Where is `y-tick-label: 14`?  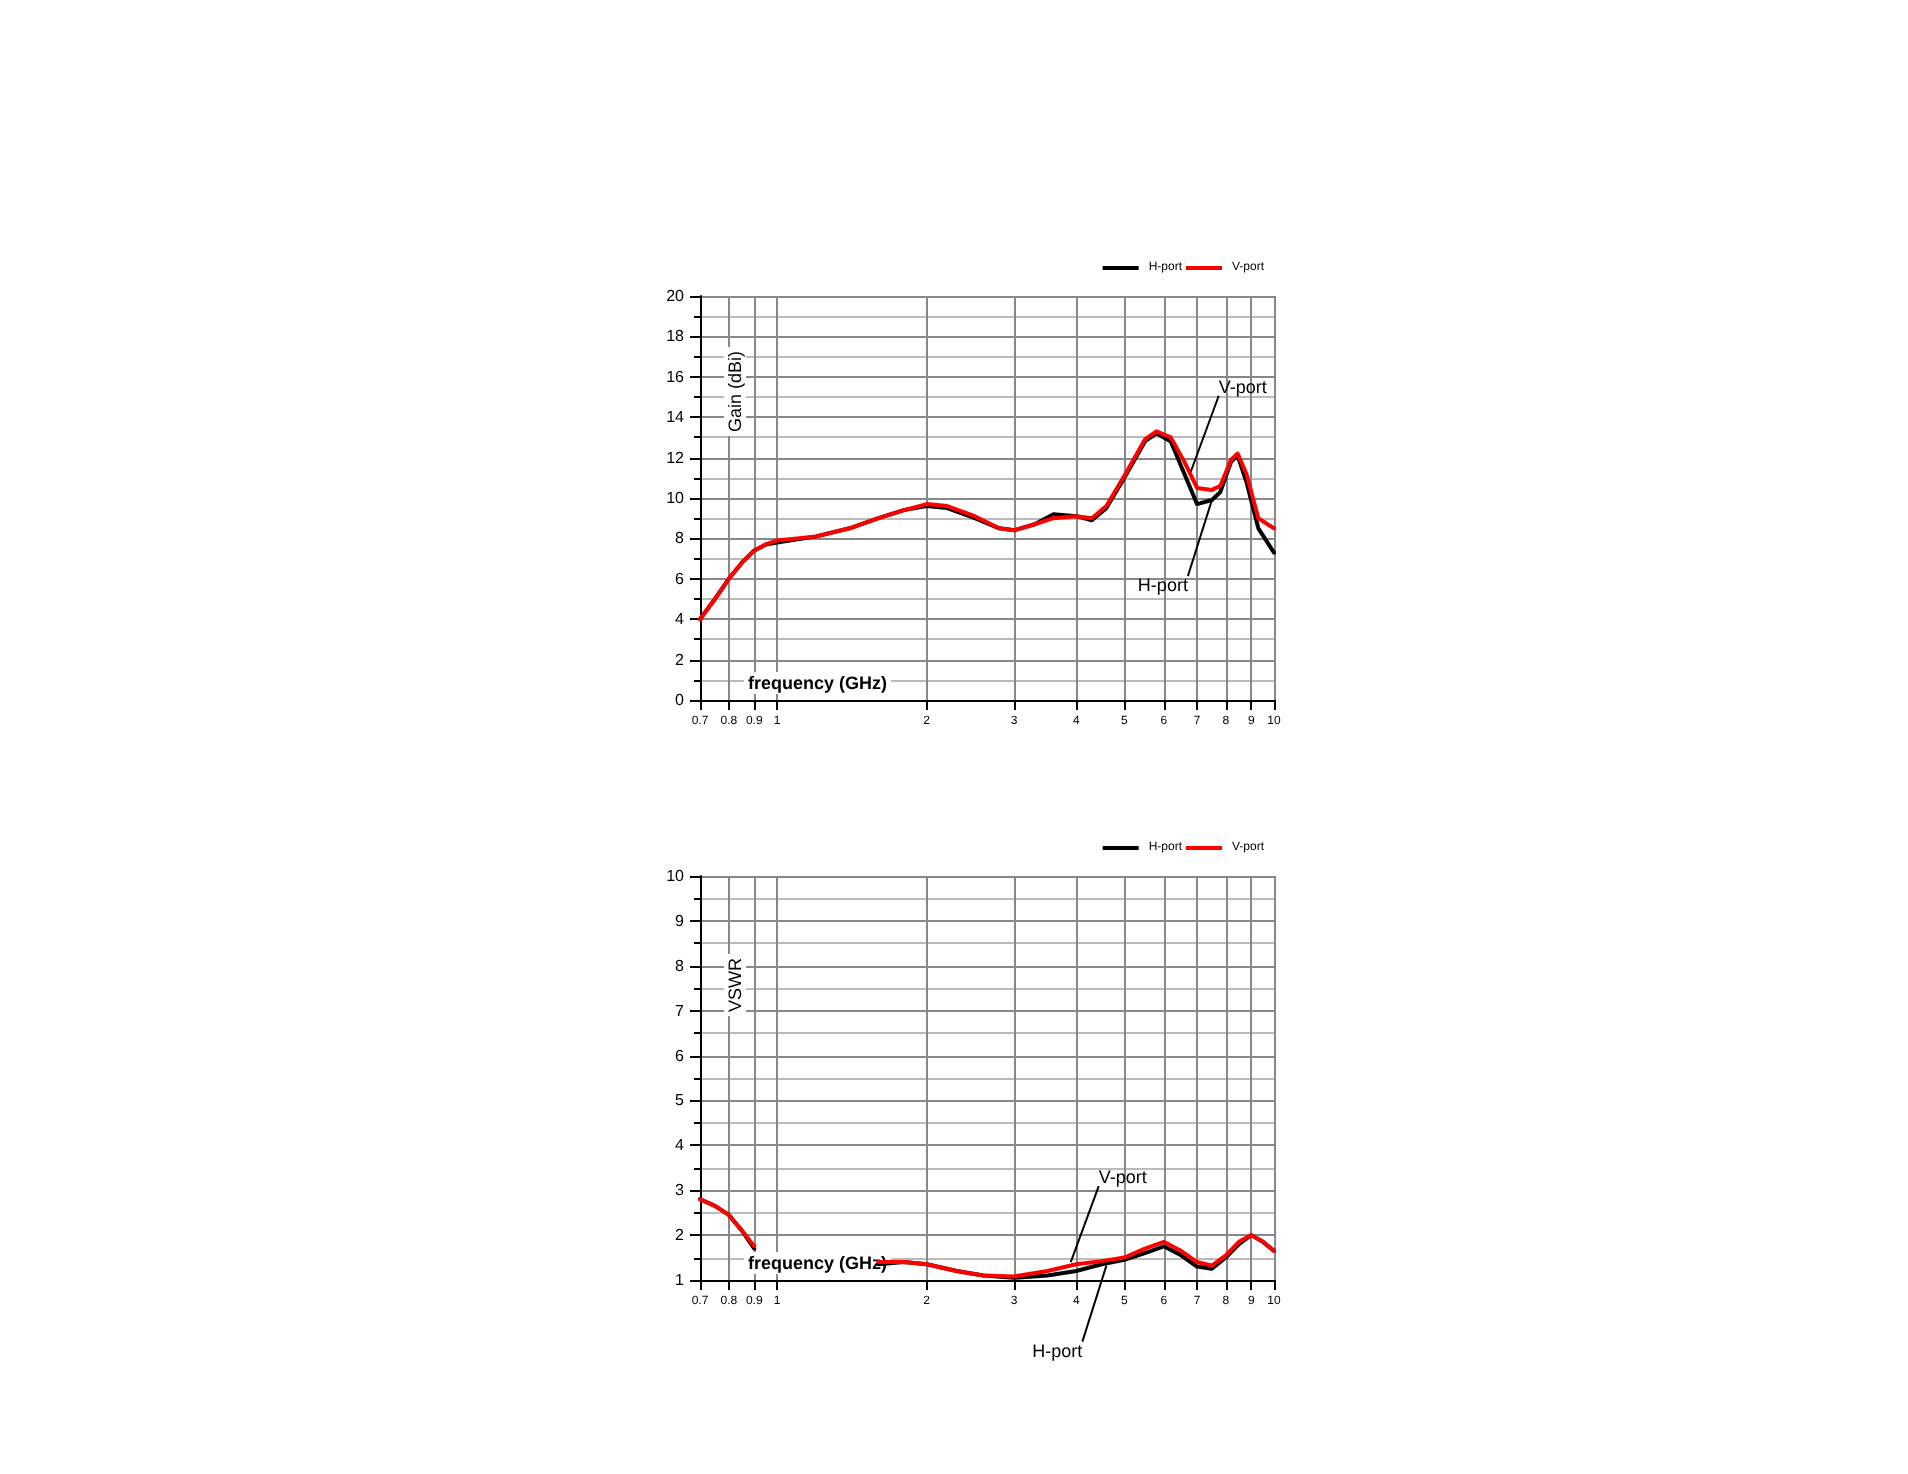 y-tick-label: 14 is located at coordinates (676, 417).